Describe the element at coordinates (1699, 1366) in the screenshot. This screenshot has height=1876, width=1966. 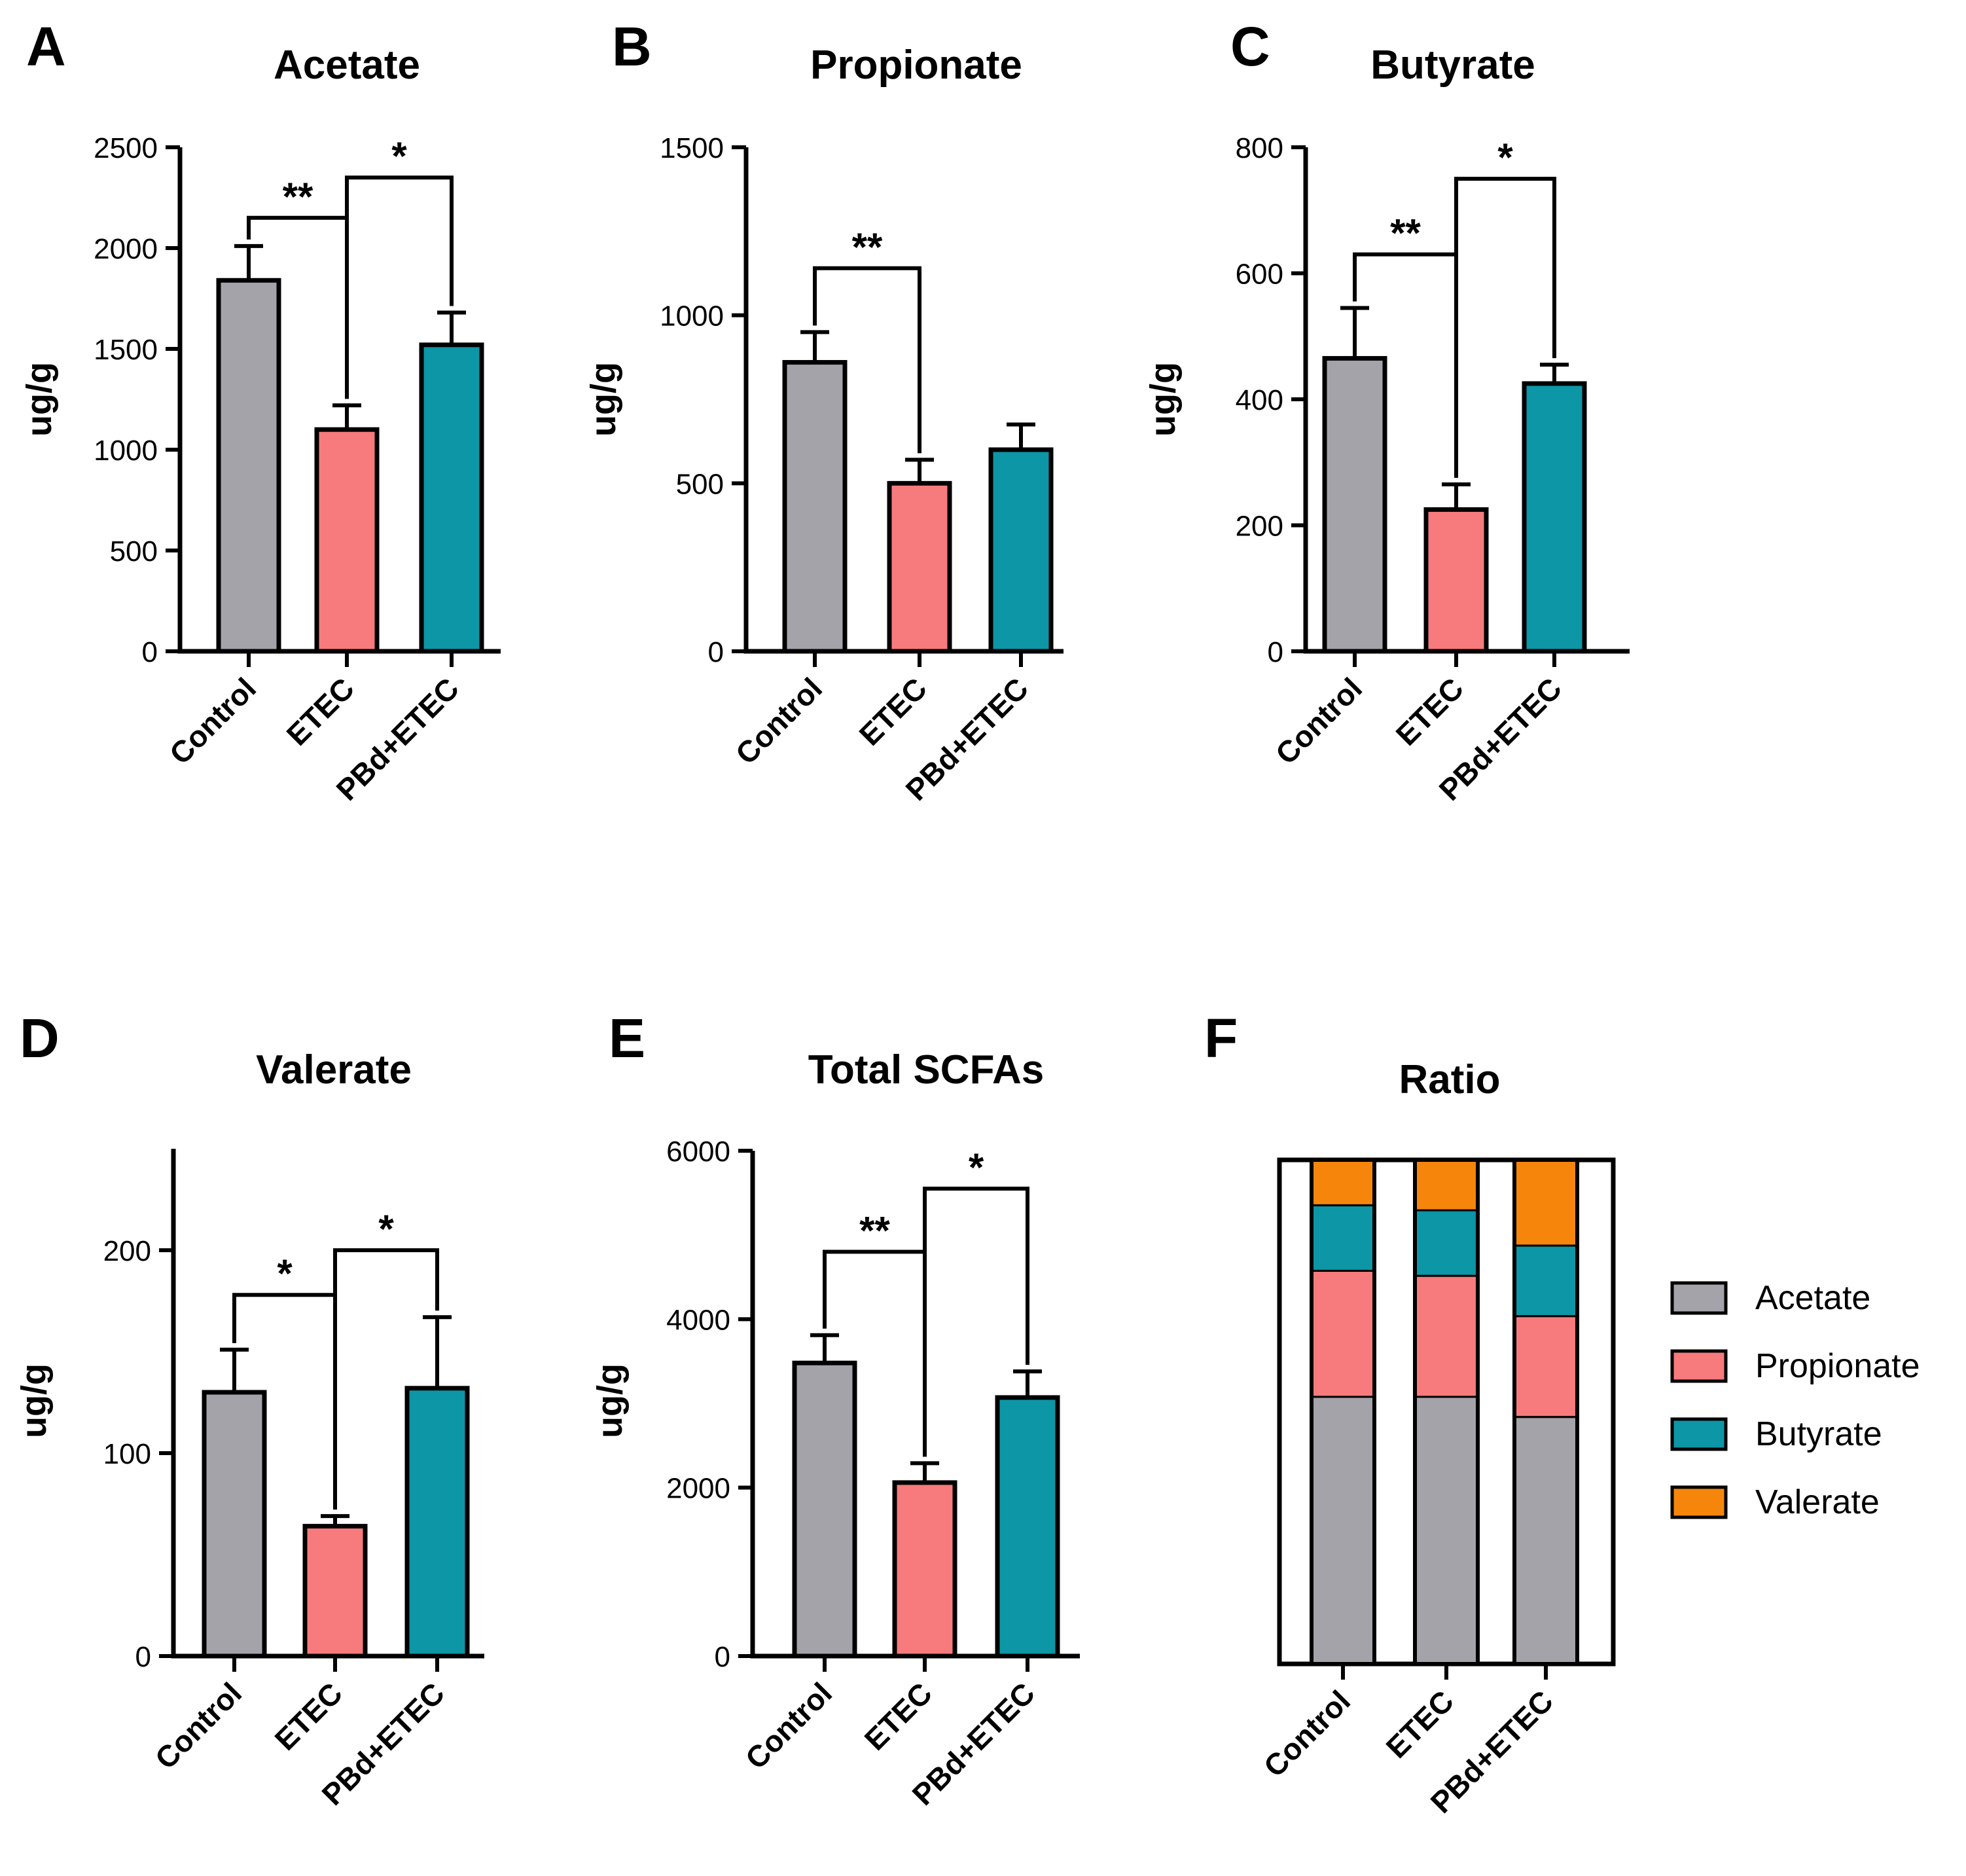
I see `legend-swatch-propionate` at that location.